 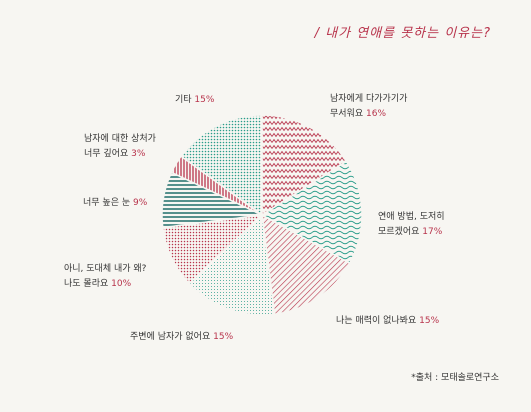 What do you see at coordinates (376, 321) in the screenshot?
I see `slice-label-text: 나는 매력이 없나봐요` at bounding box center [376, 321].